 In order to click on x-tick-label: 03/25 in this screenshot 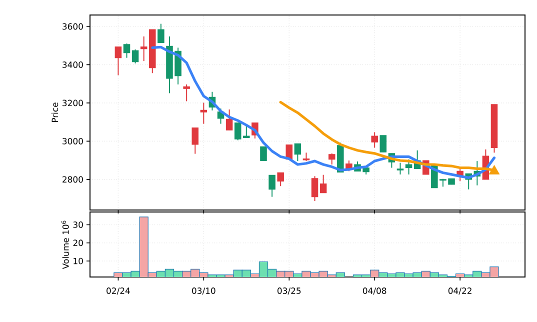, I will do `click(289, 291)`.